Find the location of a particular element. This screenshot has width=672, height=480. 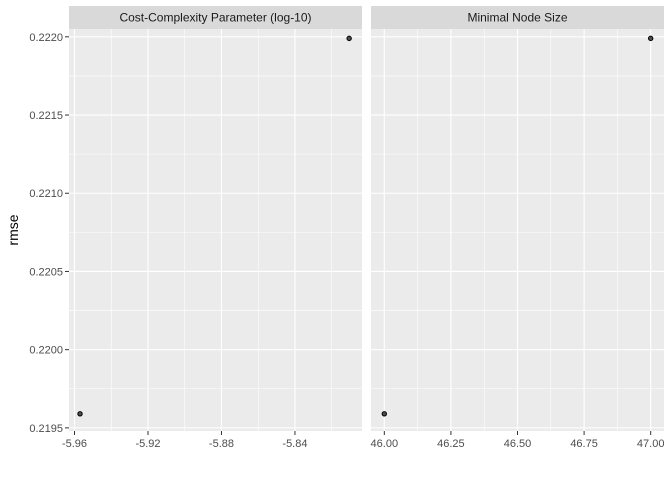

y-tick-label: 0.2200 is located at coordinates (46, 351).